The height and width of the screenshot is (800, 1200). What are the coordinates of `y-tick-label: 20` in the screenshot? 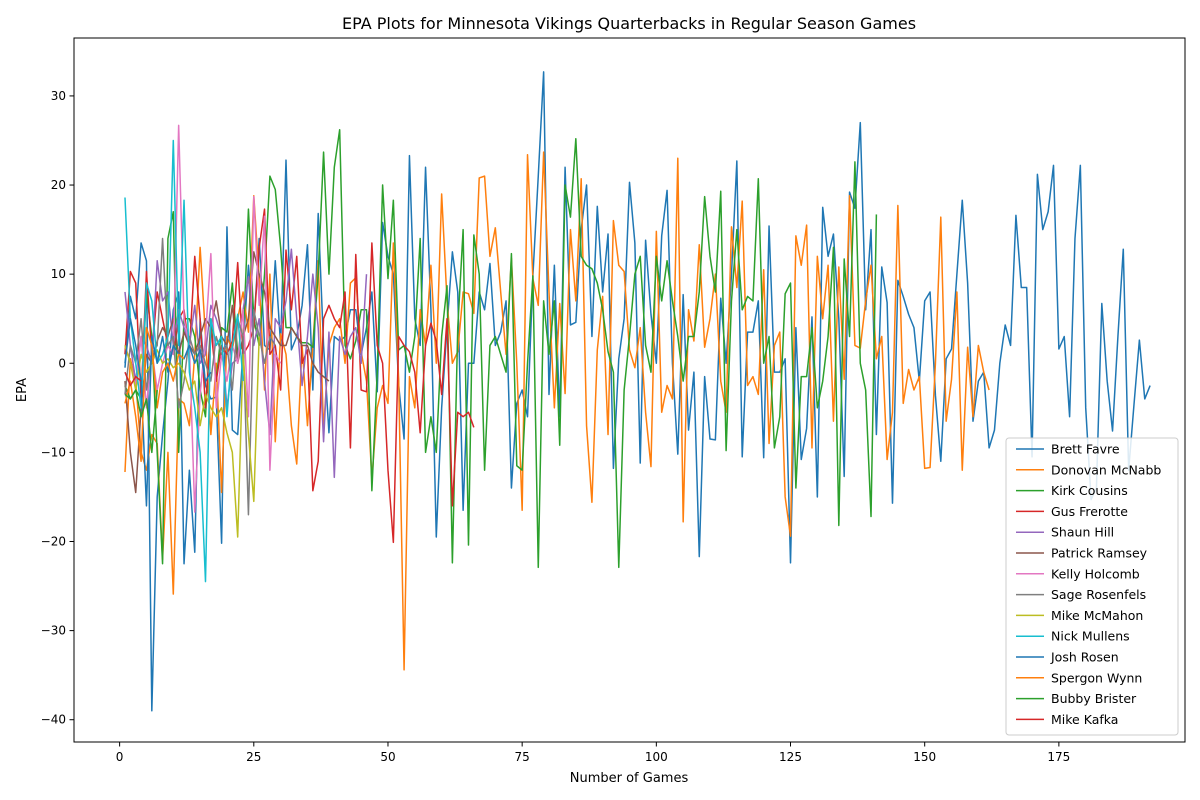 It's located at (58, 185).